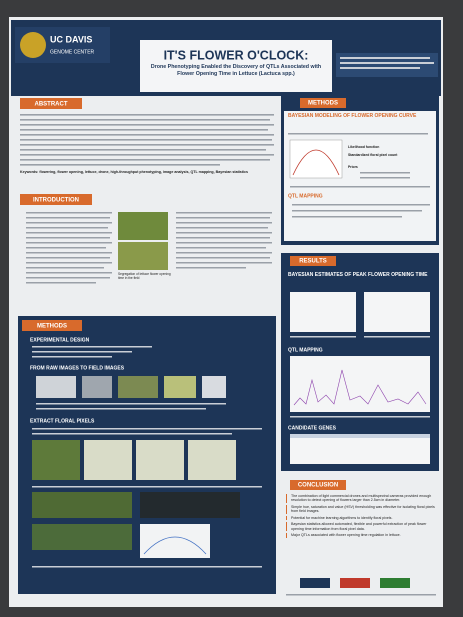  I want to click on authors-box, so click(387, 65).